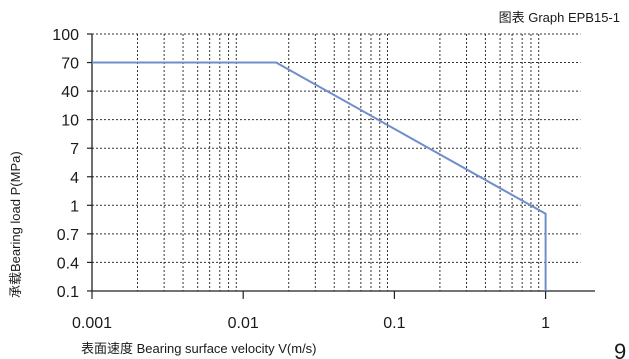  What do you see at coordinates (65, 35) in the screenshot?
I see `y-tick-label: 100` at bounding box center [65, 35].